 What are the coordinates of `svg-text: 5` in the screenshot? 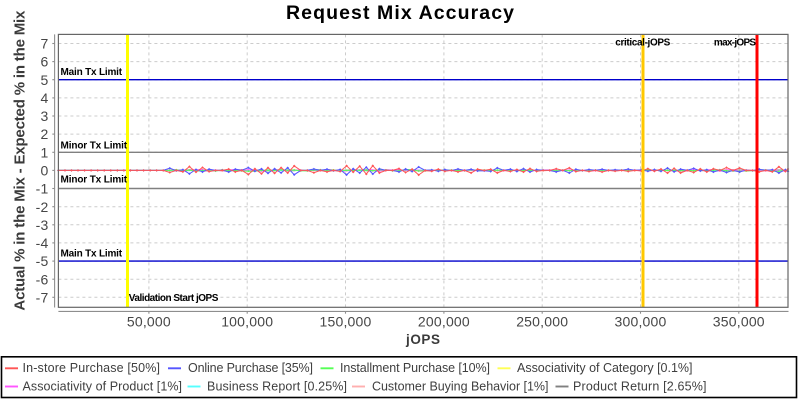 It's located at (45, 80).